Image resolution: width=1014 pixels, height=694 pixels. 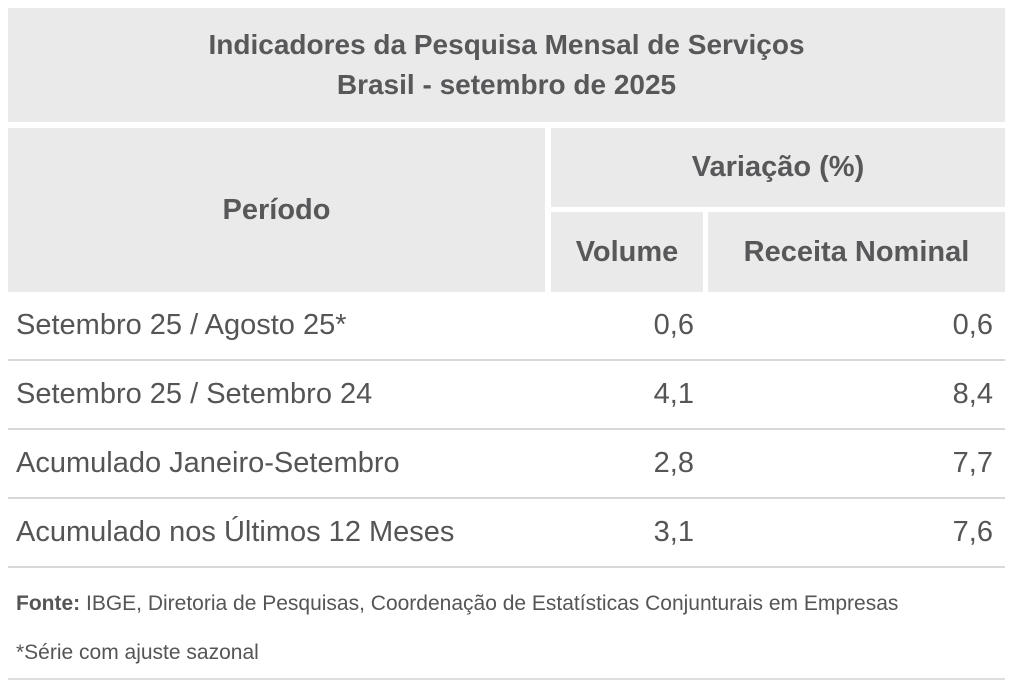 What do you see at coordinates (627, 252) in the screenshot?
I see `column-header-volume: Volume` at bounding box center [627, 252].